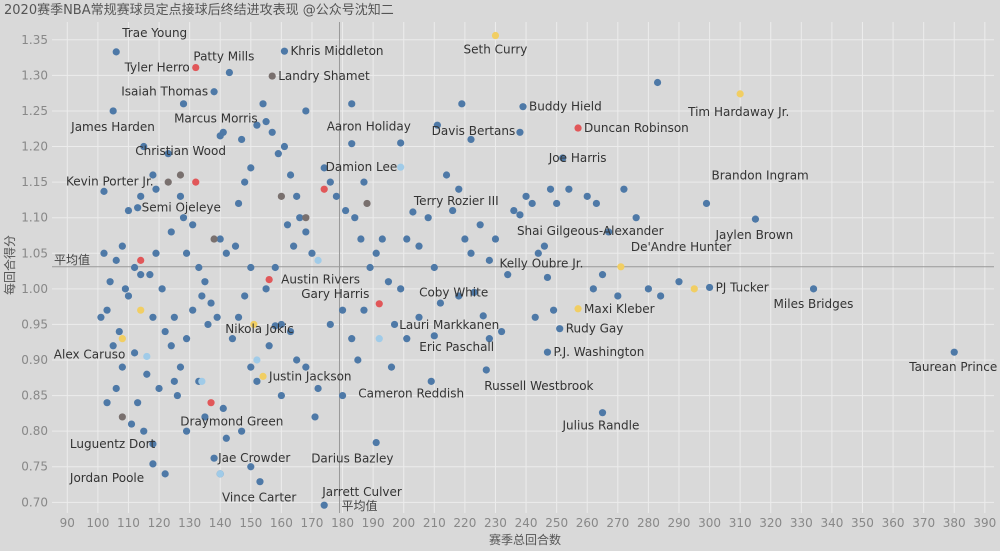 The width and height of the screenshot is (1000, 551). What do you see at coordinates (526, 523) in the screenshot?
I see `x-tick-label: 240` at bounding box center [526, 523].